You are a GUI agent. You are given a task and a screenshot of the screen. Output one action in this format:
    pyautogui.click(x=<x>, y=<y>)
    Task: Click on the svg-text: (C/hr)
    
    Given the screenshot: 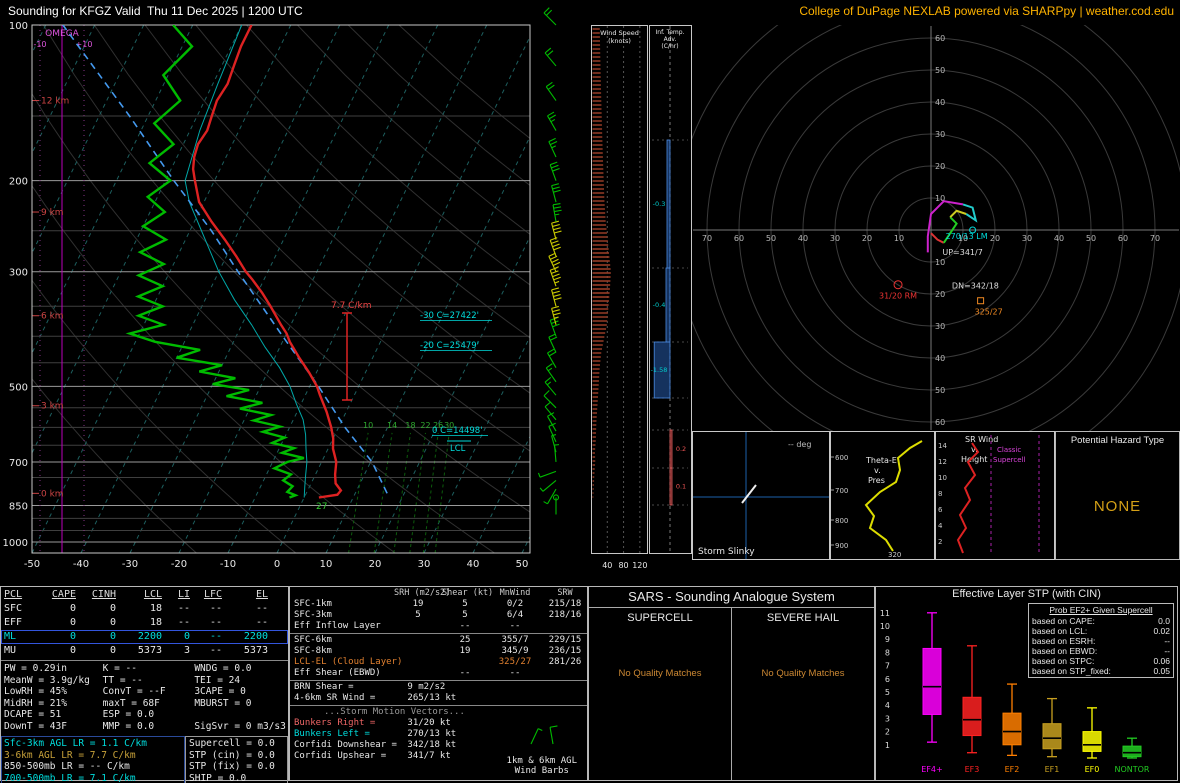 What is the action you would take?
    pyautogui.click(x=669, y=46)
    